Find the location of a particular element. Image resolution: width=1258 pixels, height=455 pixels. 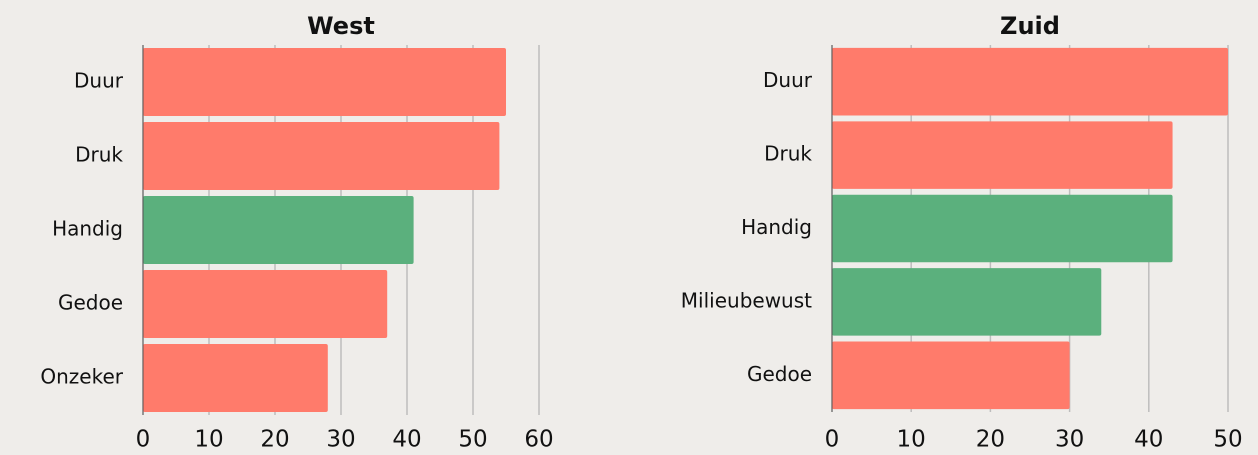

y-tick-label: Onzeker is located at coordinates (81, 377).